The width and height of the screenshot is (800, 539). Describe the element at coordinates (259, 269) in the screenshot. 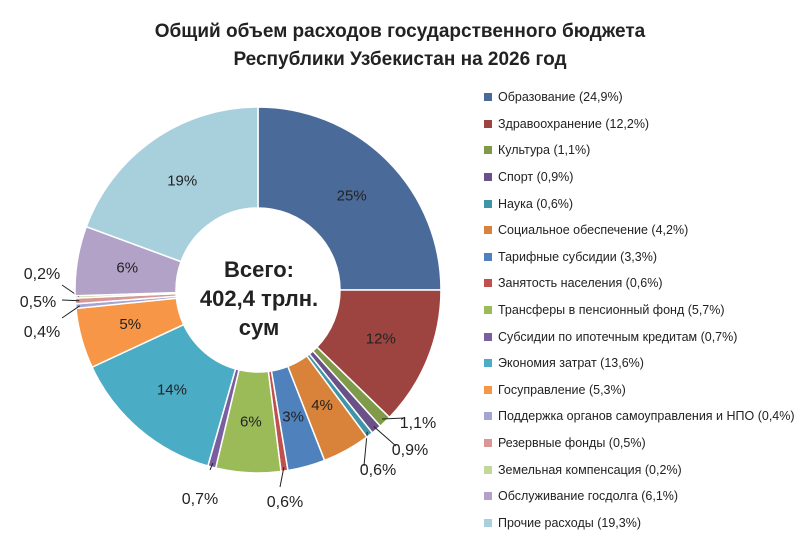

I see `center-line-1: Всего:` at that location.